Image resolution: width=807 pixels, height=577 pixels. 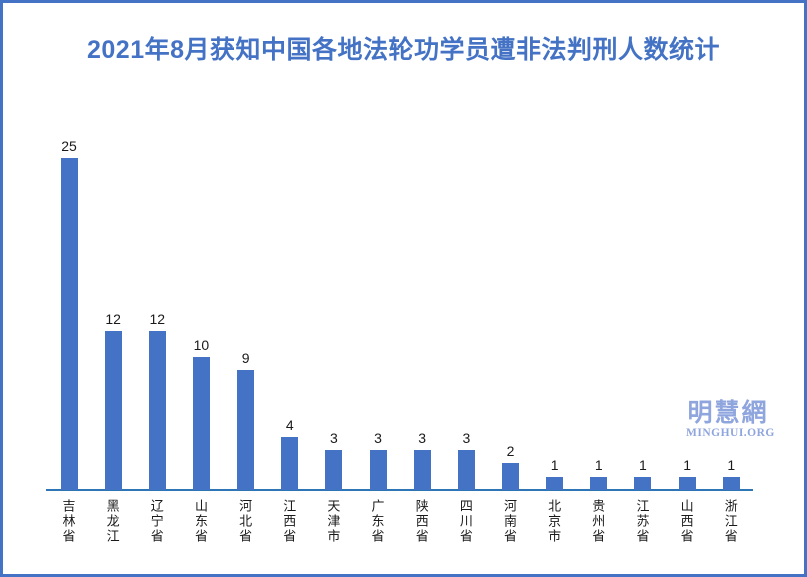 What do you see at coordinates (69, 146) in the screenshot?
I see `value-label: 25` at bounding box center [69, 146].